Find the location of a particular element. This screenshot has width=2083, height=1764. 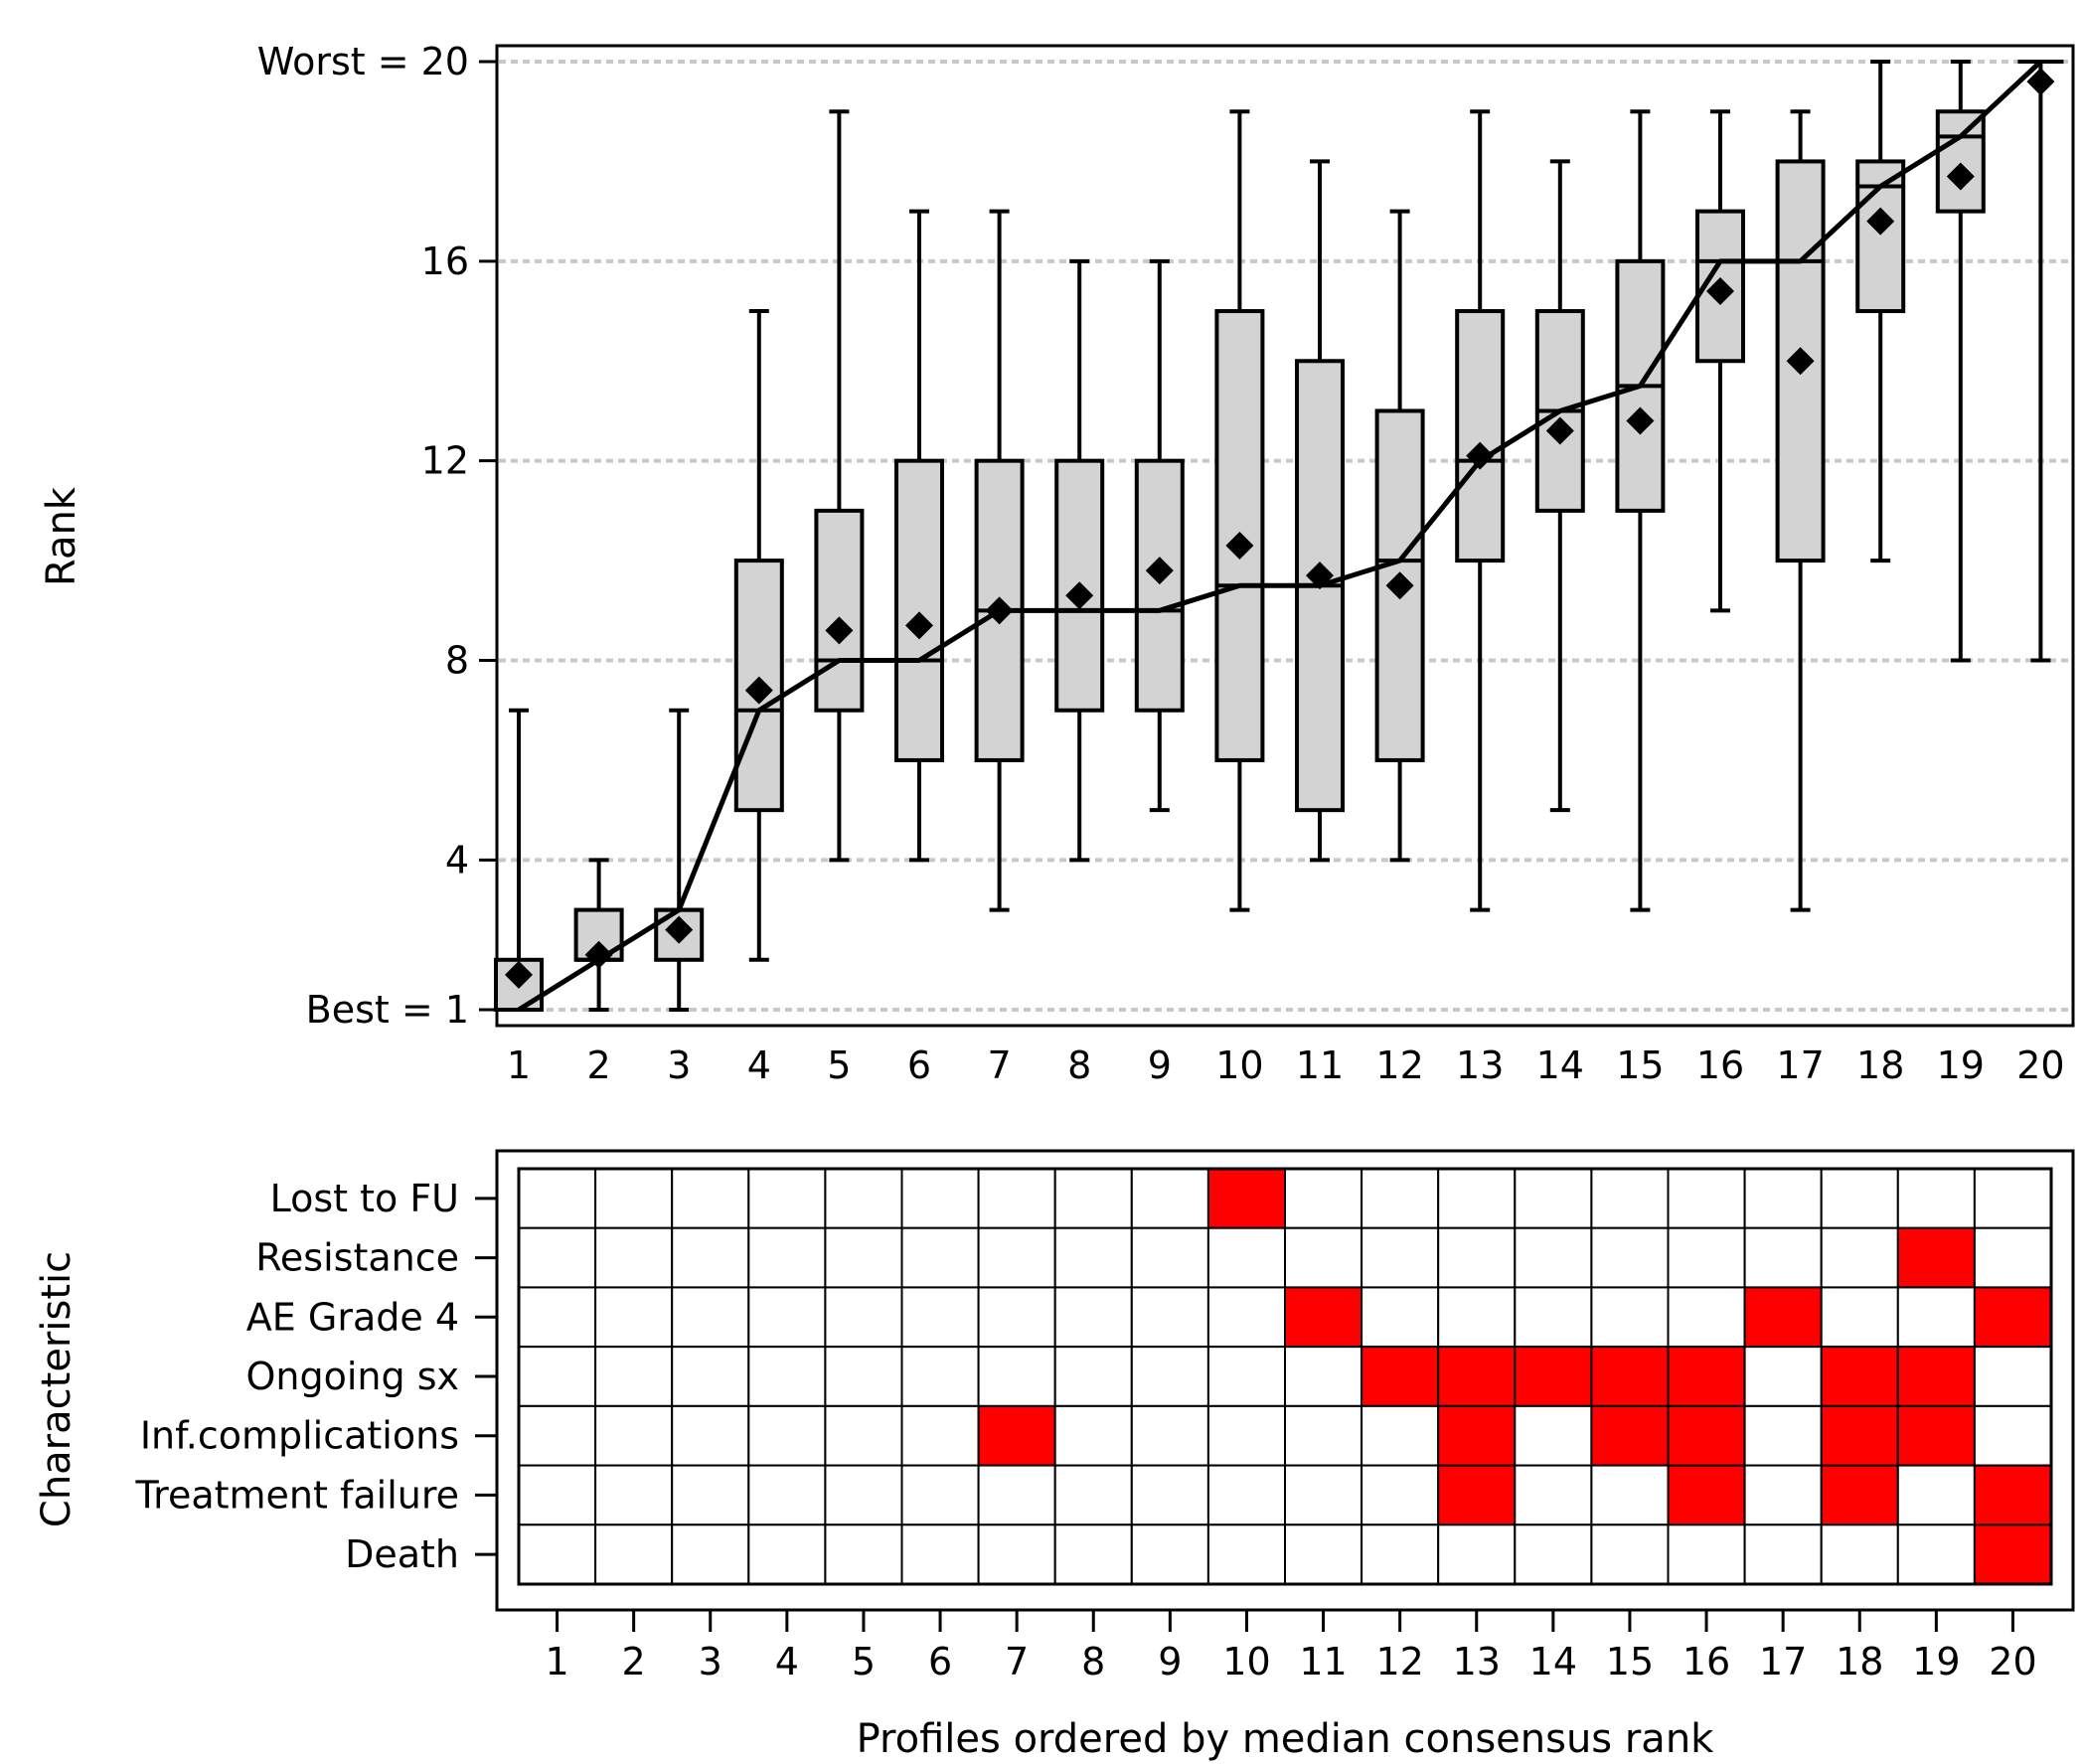

column-label: 13 is located at coordinates (1477, 1662).